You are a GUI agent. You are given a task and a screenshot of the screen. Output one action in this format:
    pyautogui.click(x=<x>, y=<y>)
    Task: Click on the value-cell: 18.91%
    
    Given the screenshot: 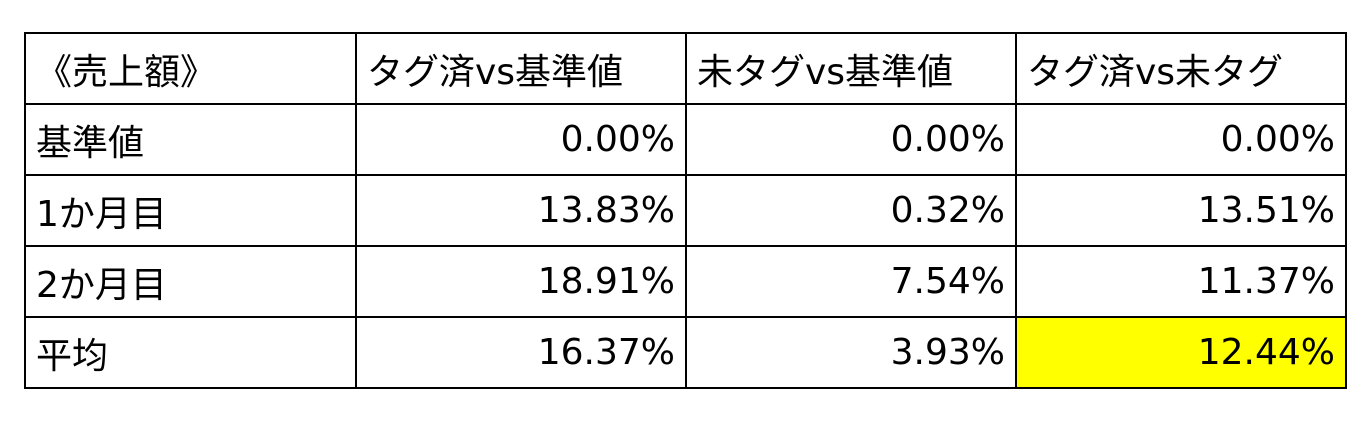 What is the action you would take?
    pyautogui.click(x=521, y=281)
    